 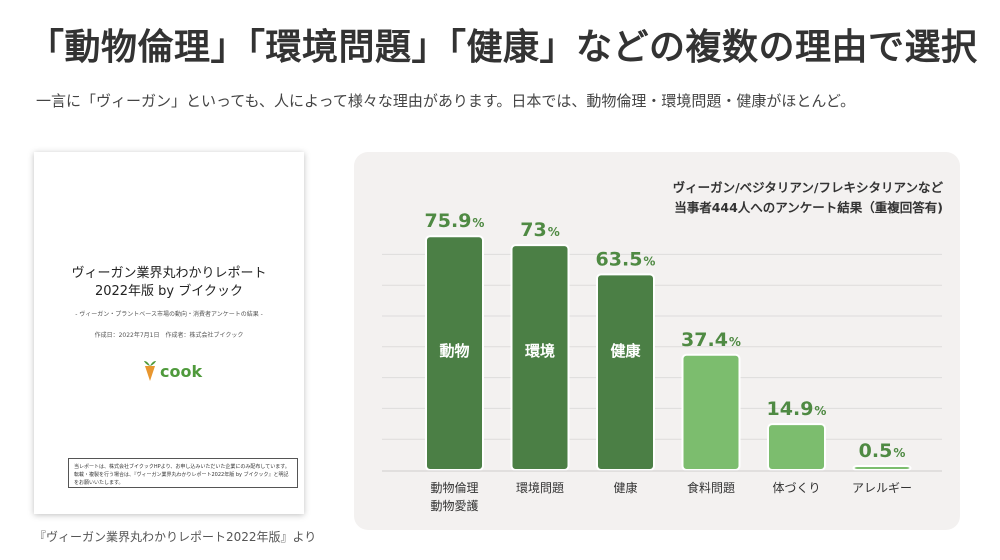 I want to click on category-label-4: 体づくり, so click(x=796, y=488).